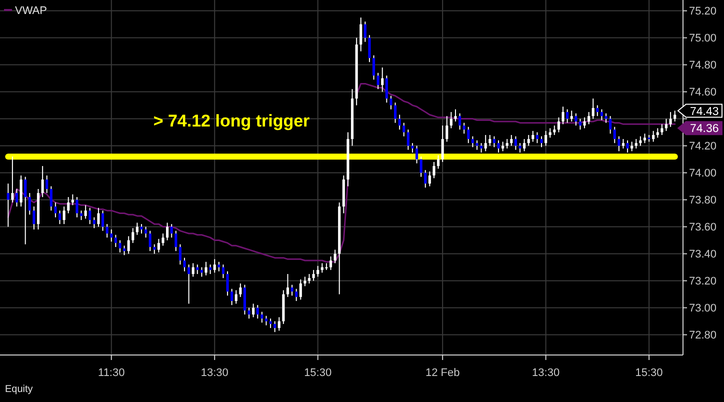  What do you see at coordinates (19, 389) in the screenshot?
I see `text: Equity` at bounding box center [19, 389].